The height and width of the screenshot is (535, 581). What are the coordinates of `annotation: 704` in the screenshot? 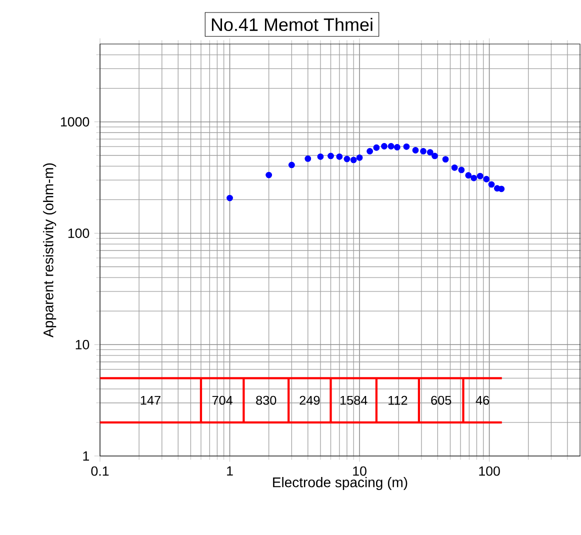 It's located at (222, 400).